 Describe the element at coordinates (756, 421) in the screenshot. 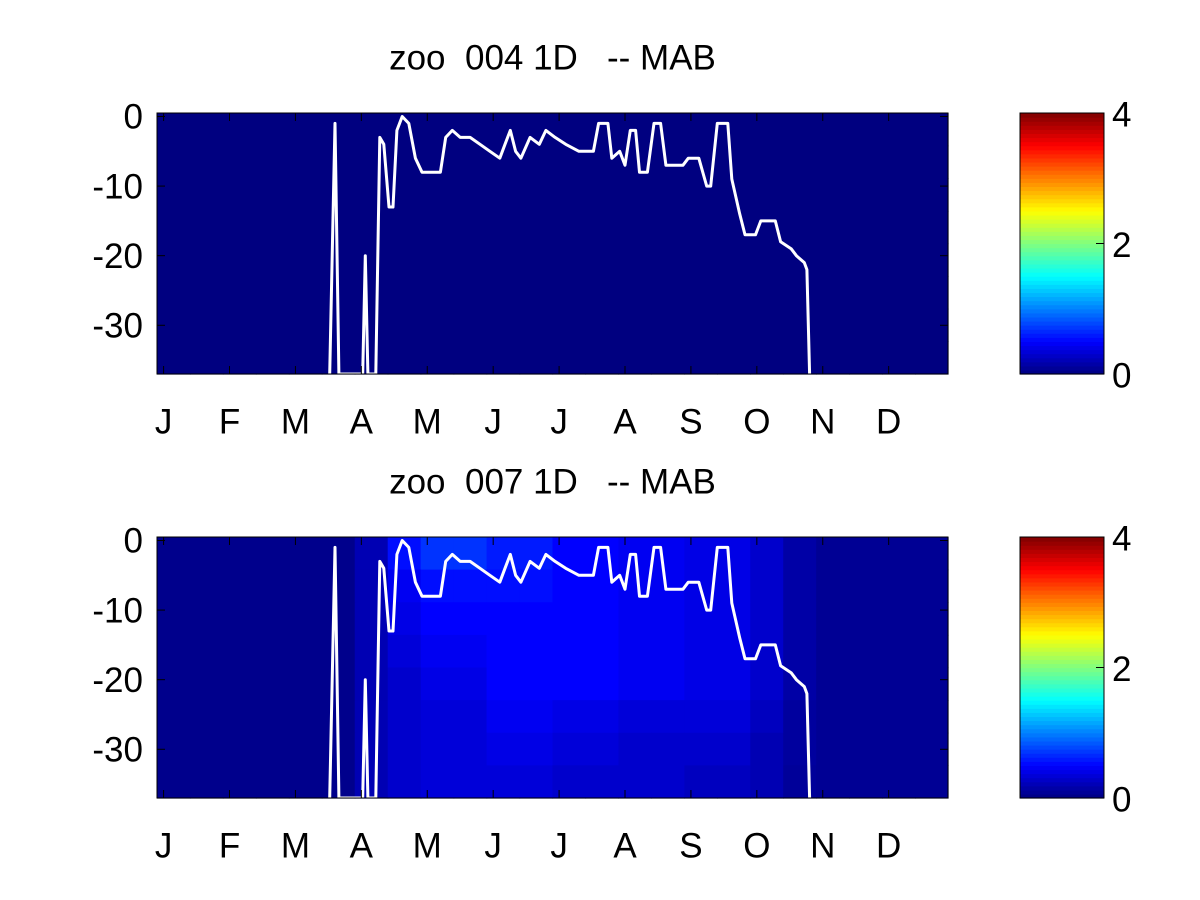

I see `x-tick-label: O` at that location.